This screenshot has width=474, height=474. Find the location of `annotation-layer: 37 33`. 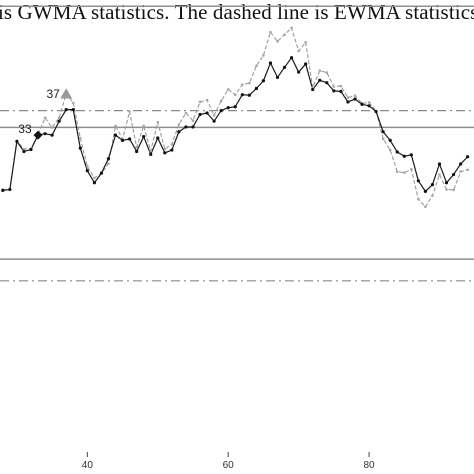

annotation-layer: 37 33 is located at coordinates (45, 113).